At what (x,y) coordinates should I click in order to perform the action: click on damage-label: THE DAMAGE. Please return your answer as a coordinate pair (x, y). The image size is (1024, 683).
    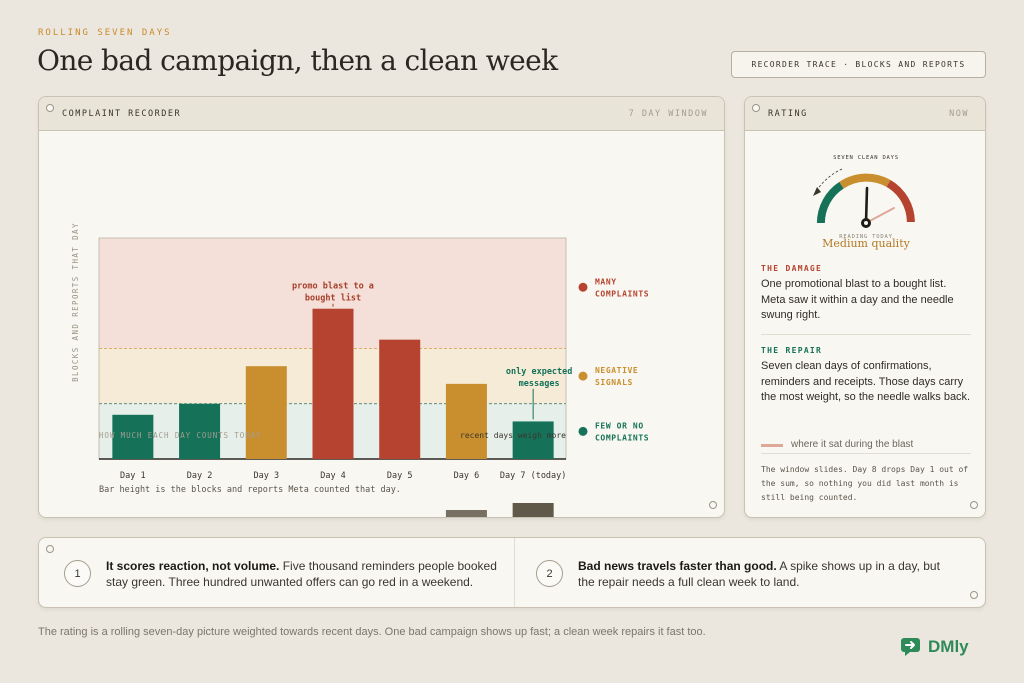
    Looking at the image, I should click on (792, 268).